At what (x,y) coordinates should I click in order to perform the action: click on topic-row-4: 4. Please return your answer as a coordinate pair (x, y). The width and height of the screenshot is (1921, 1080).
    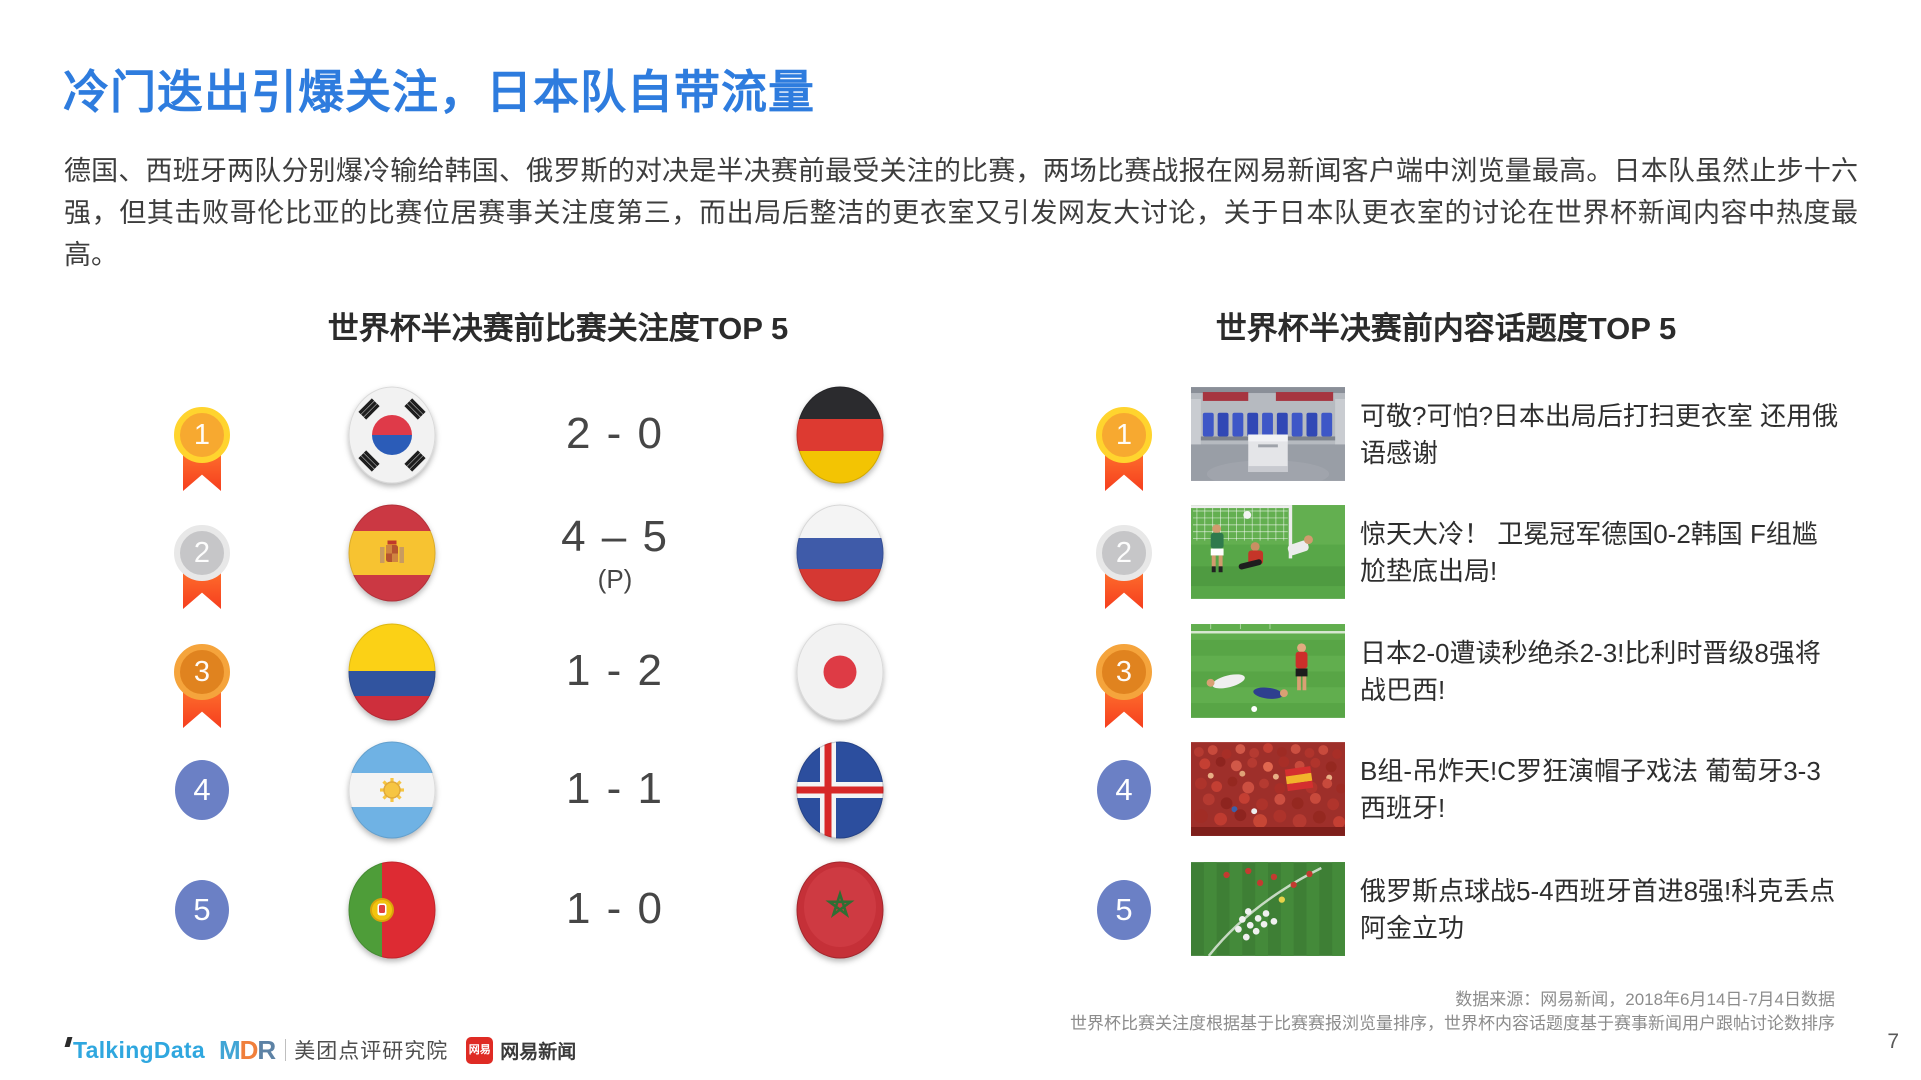
    Looking at the image, I should click on (960, 790).